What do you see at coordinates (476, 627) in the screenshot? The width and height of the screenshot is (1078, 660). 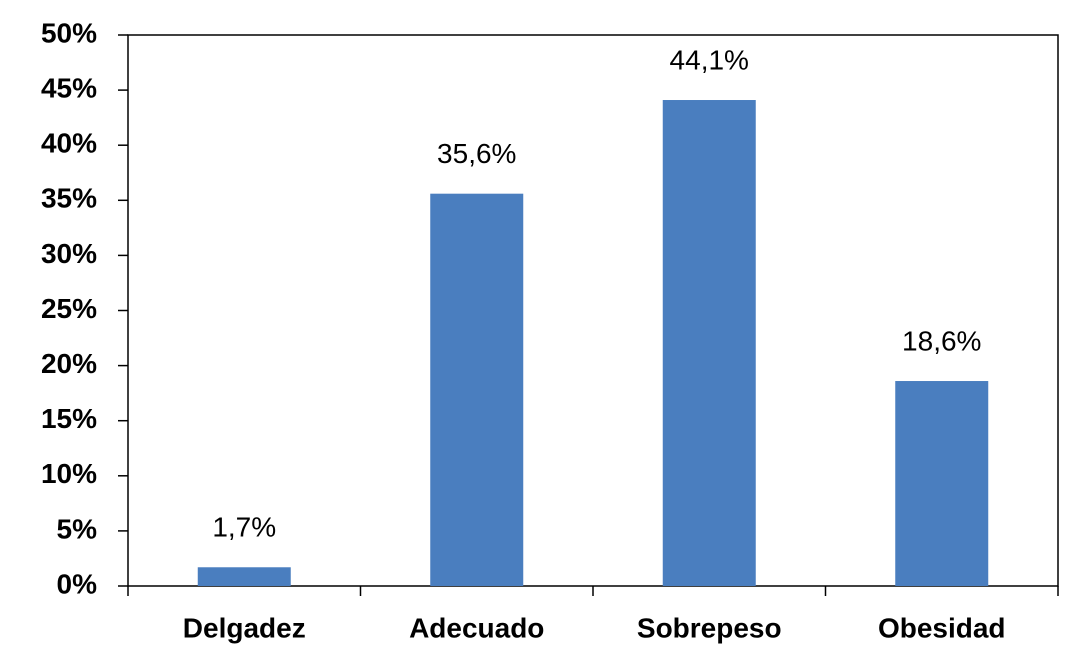 I see `x-tick-label: Adecuado` at bounding box center [476, 627].